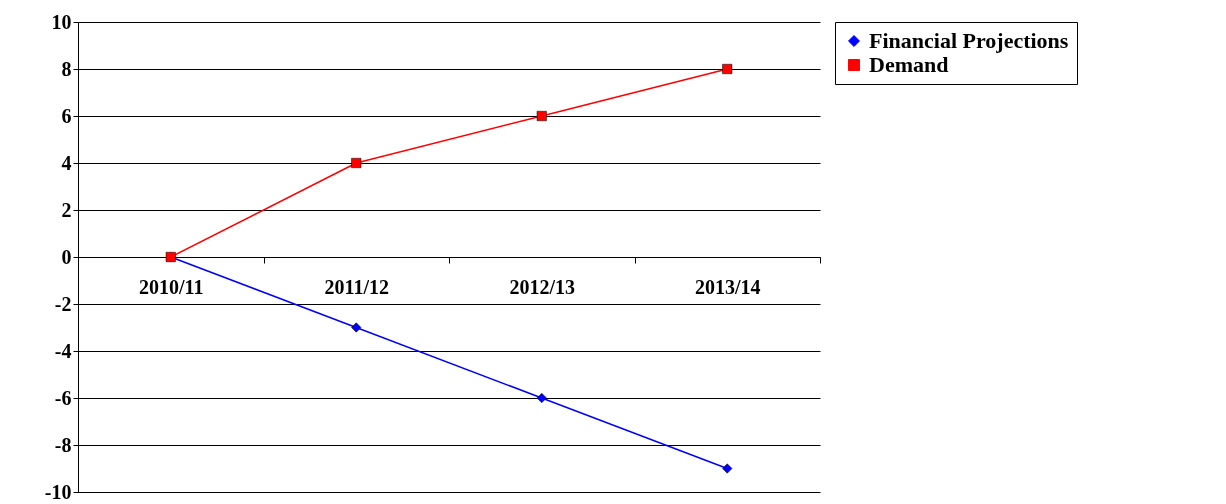 This screenshot has width=1226, height=504. Describe the element at coordinates (58, 491) in the screenshot. I see `y-tick-label: -10` at that location.